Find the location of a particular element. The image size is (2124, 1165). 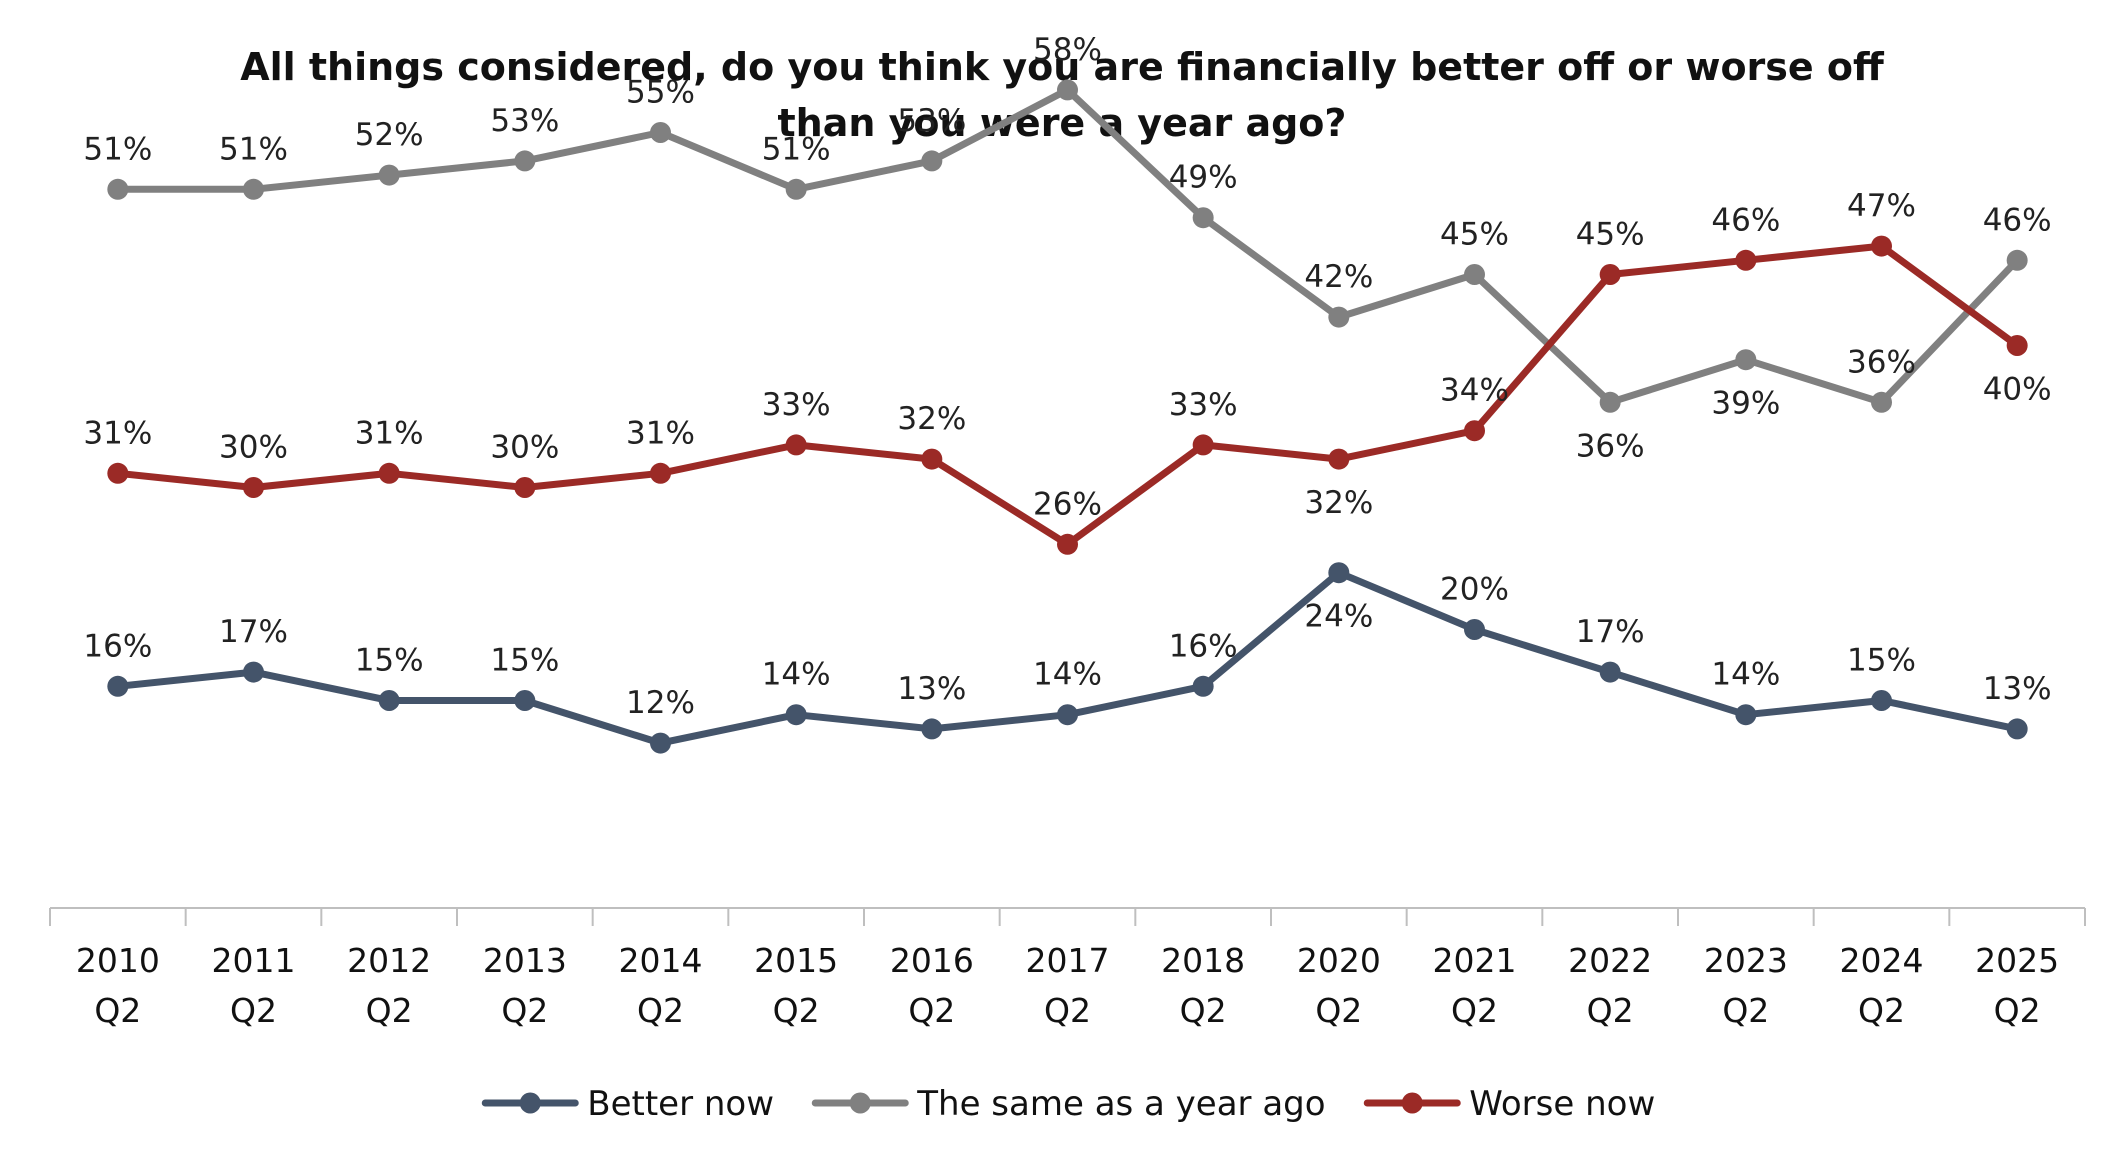

x-tick-label: 2024 Q2 is located at coordinates (1882, 985).